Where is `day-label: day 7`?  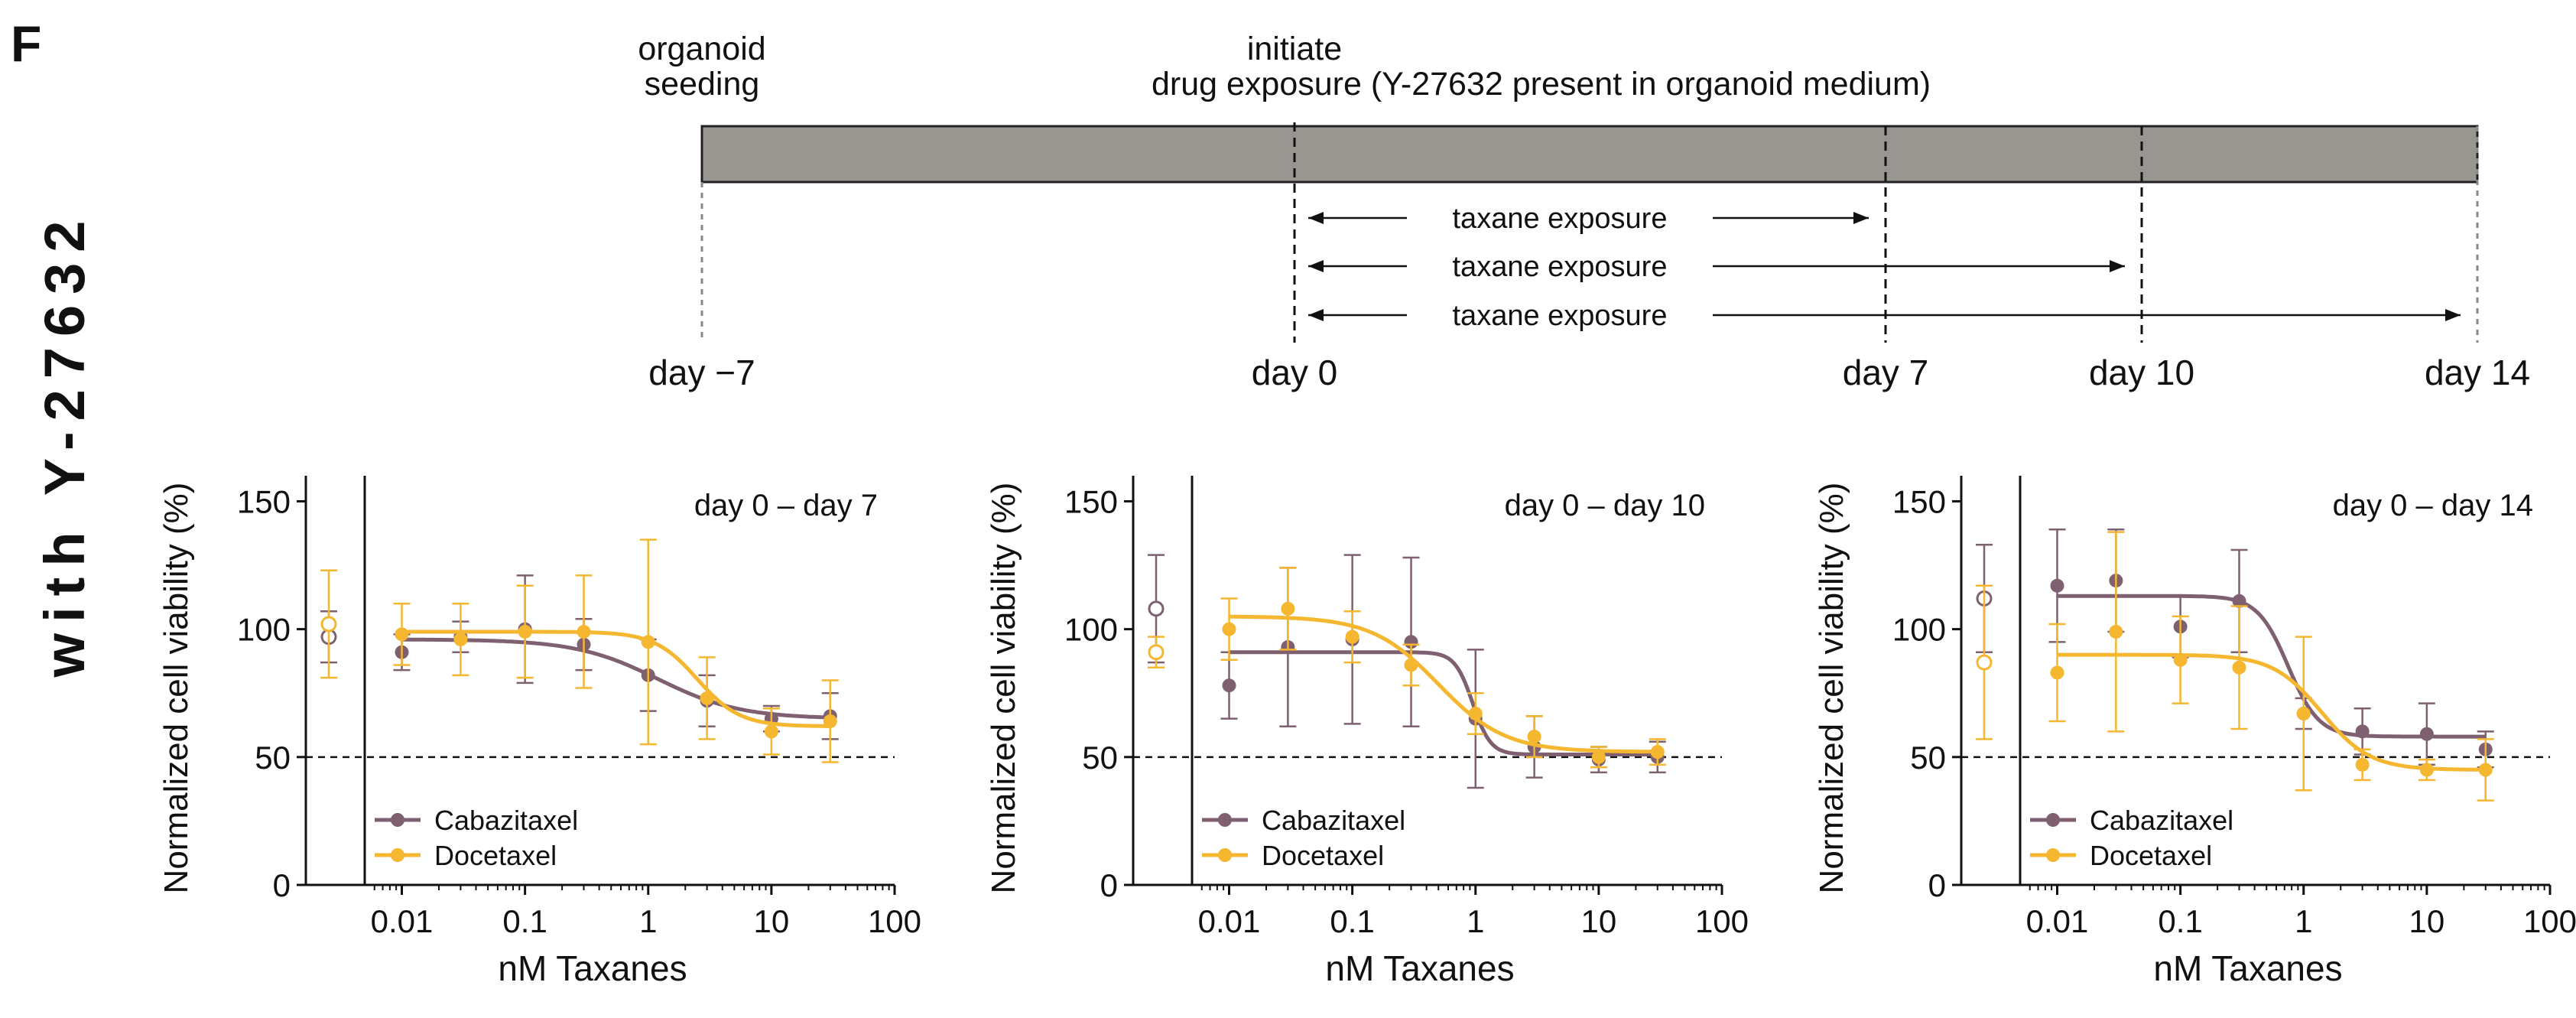
day-label: day 7 is located at coordinates (1886, 372).